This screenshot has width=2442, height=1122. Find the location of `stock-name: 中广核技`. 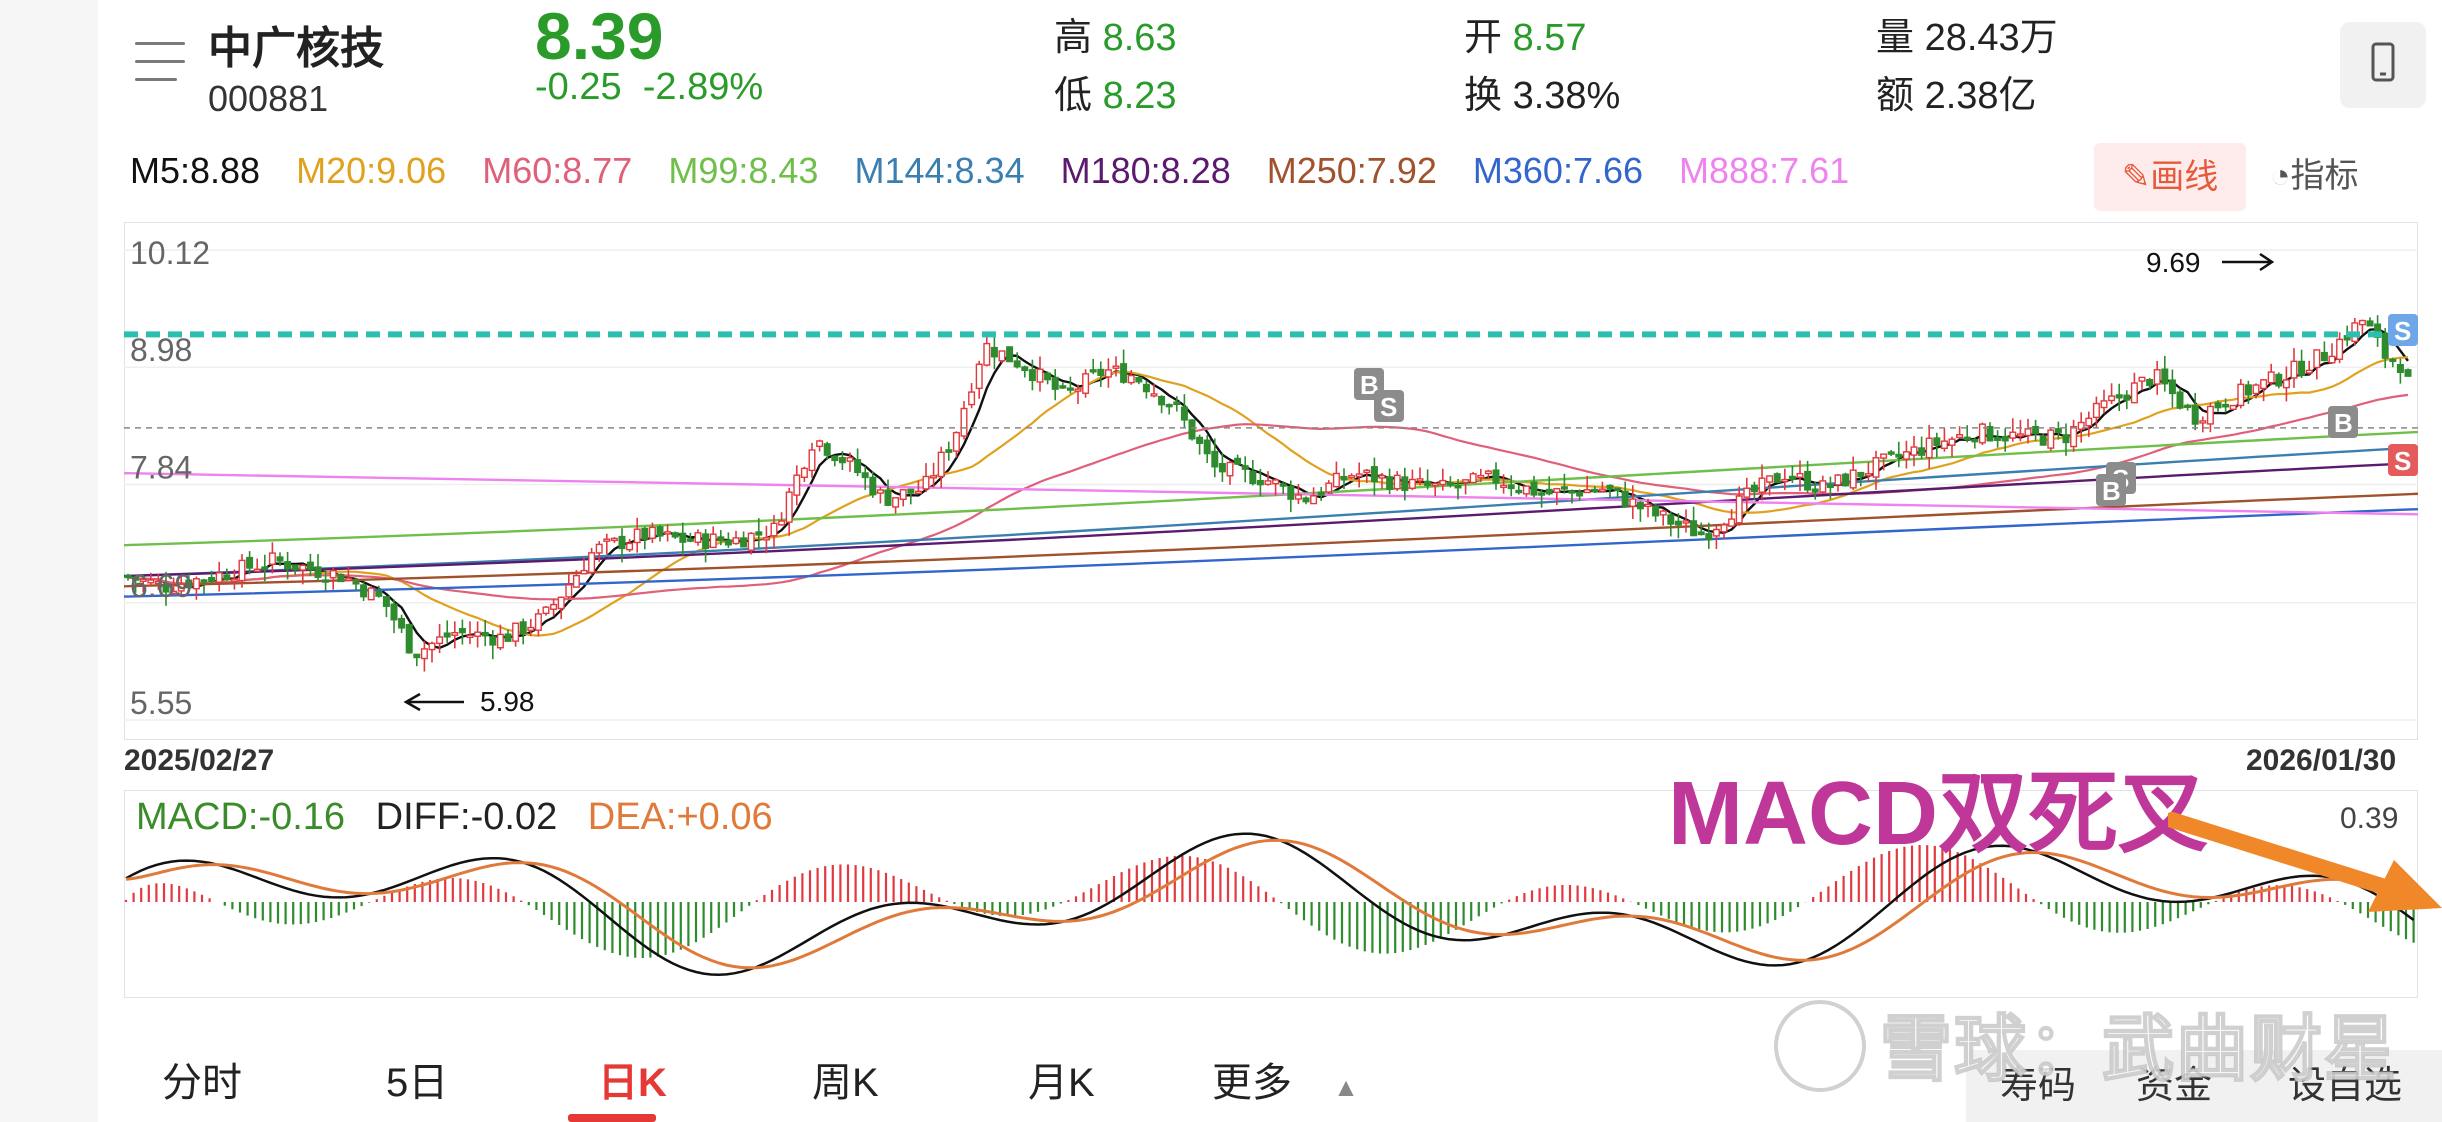

stock-name: 中广核技 is located at coordinates (296, 48).